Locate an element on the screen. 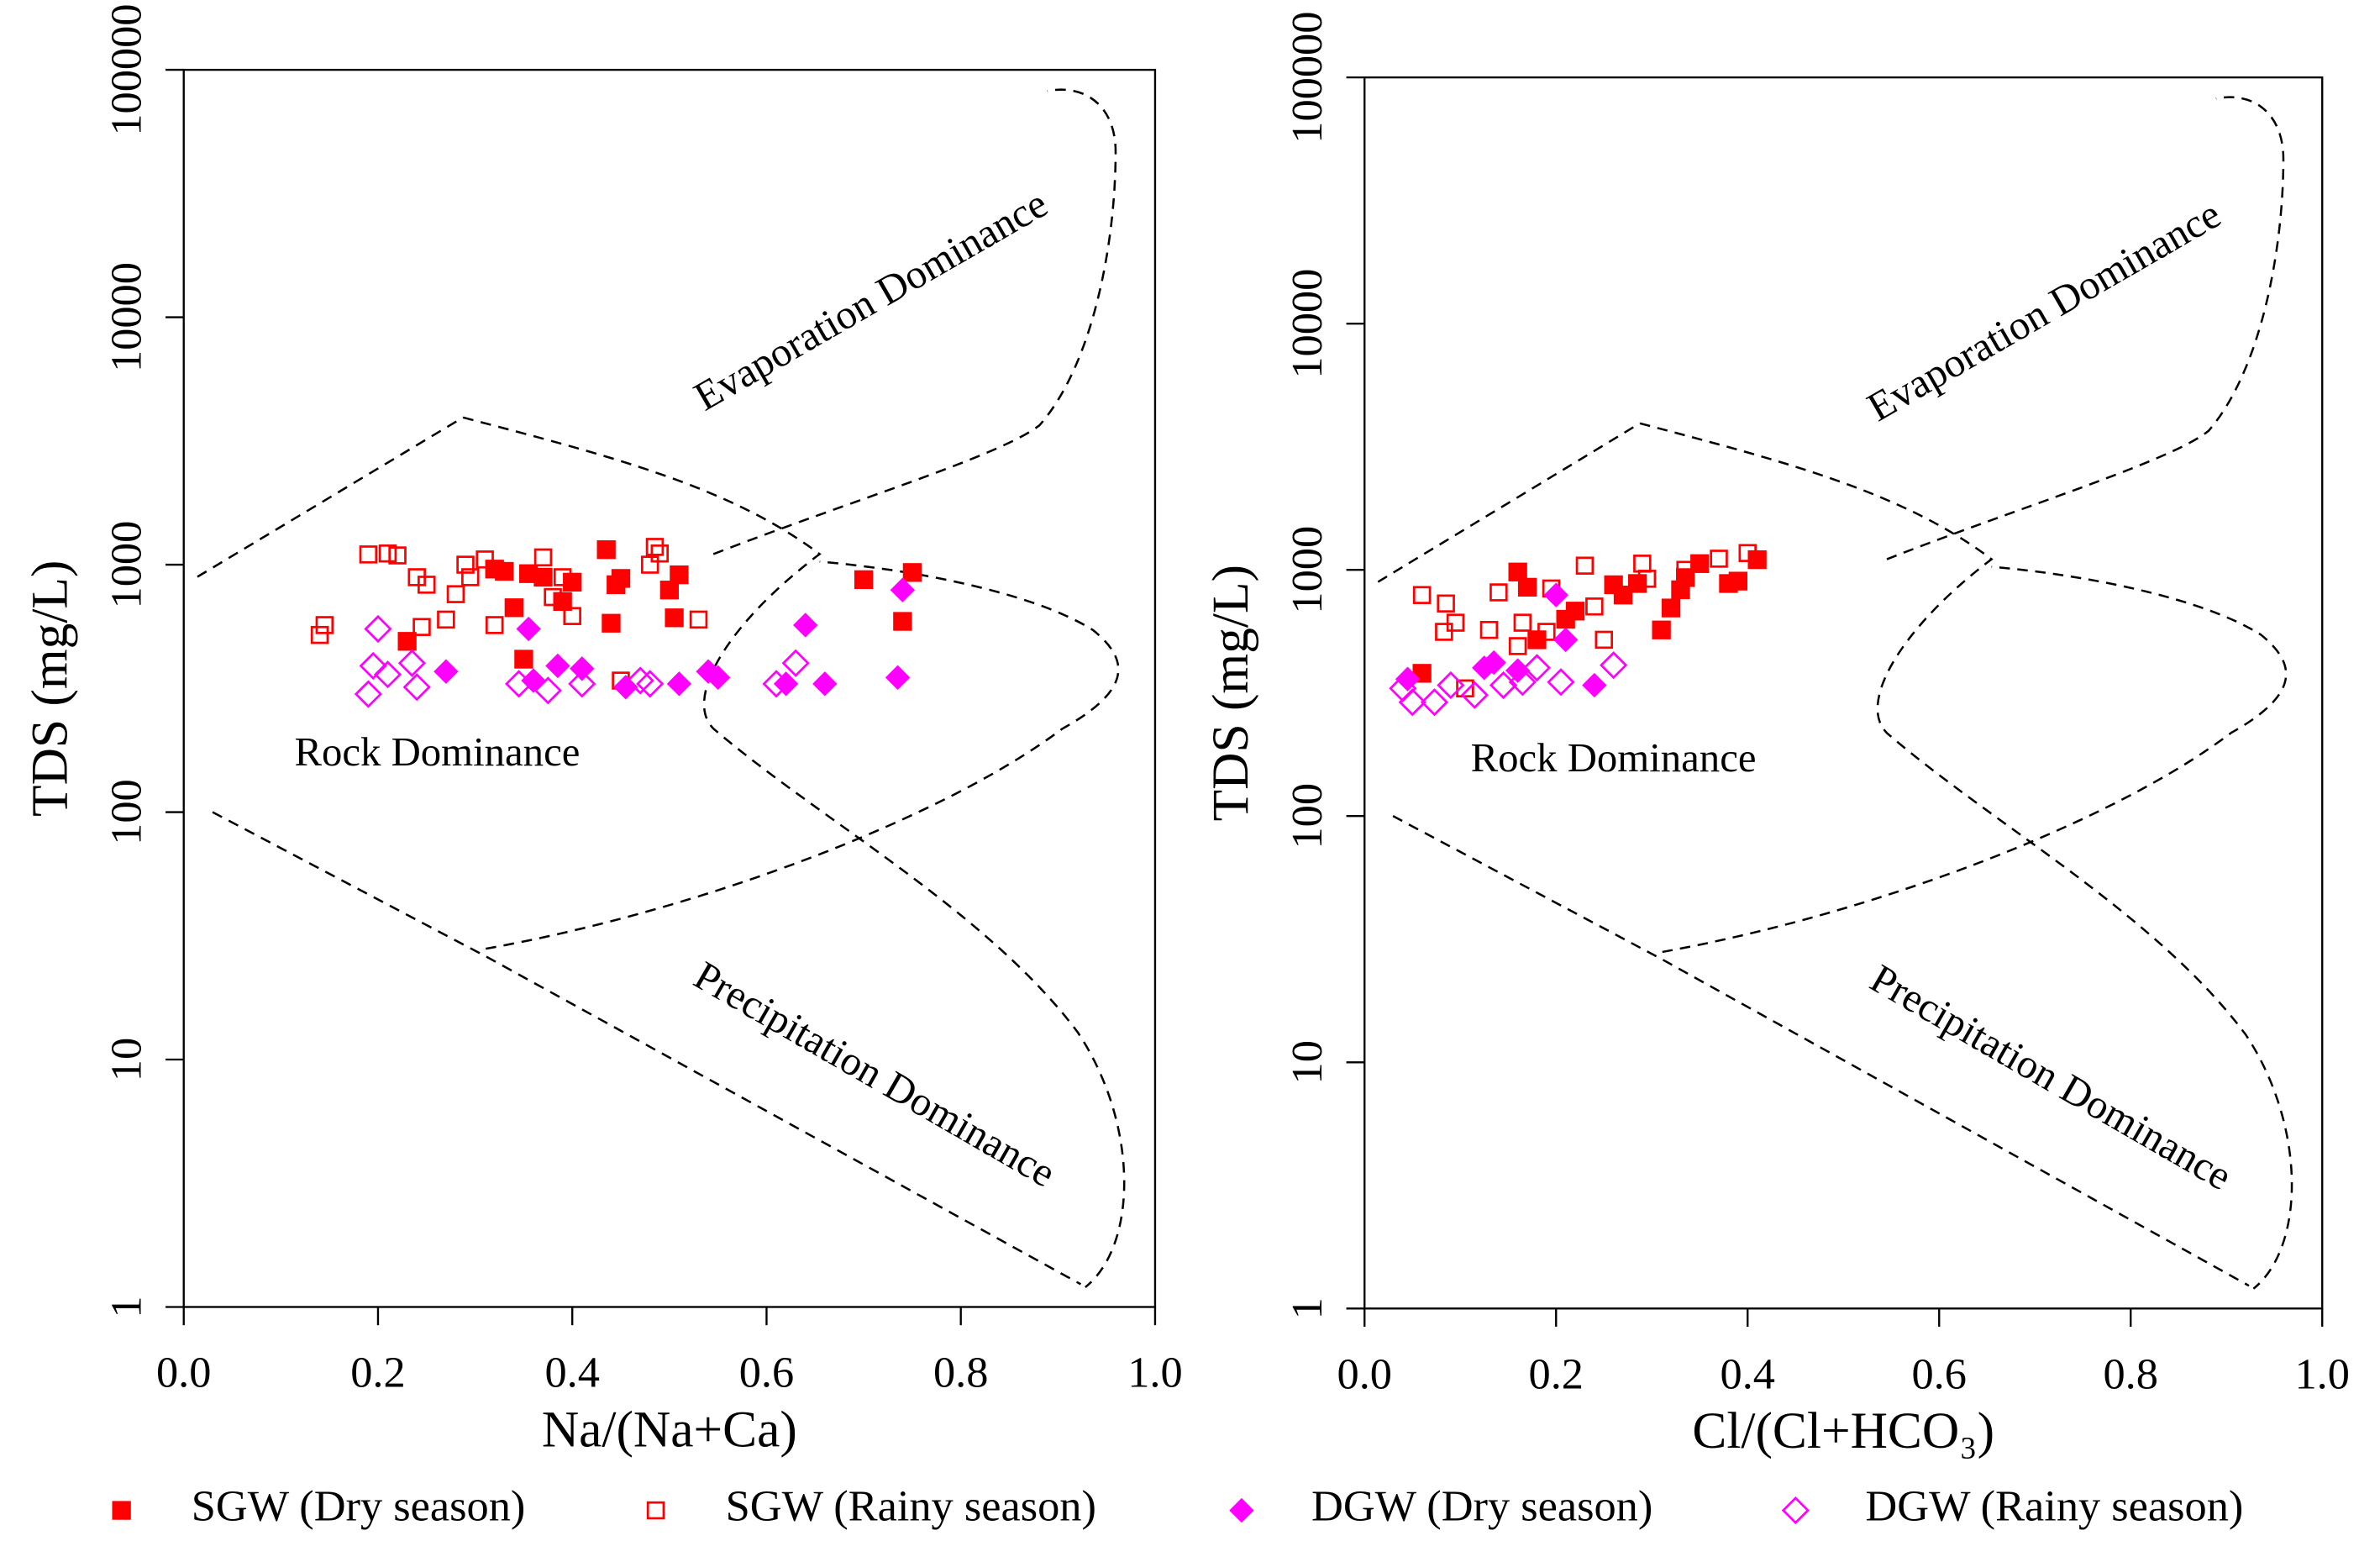  y-tick-label: 10000 is located at coordinates (126, 317).